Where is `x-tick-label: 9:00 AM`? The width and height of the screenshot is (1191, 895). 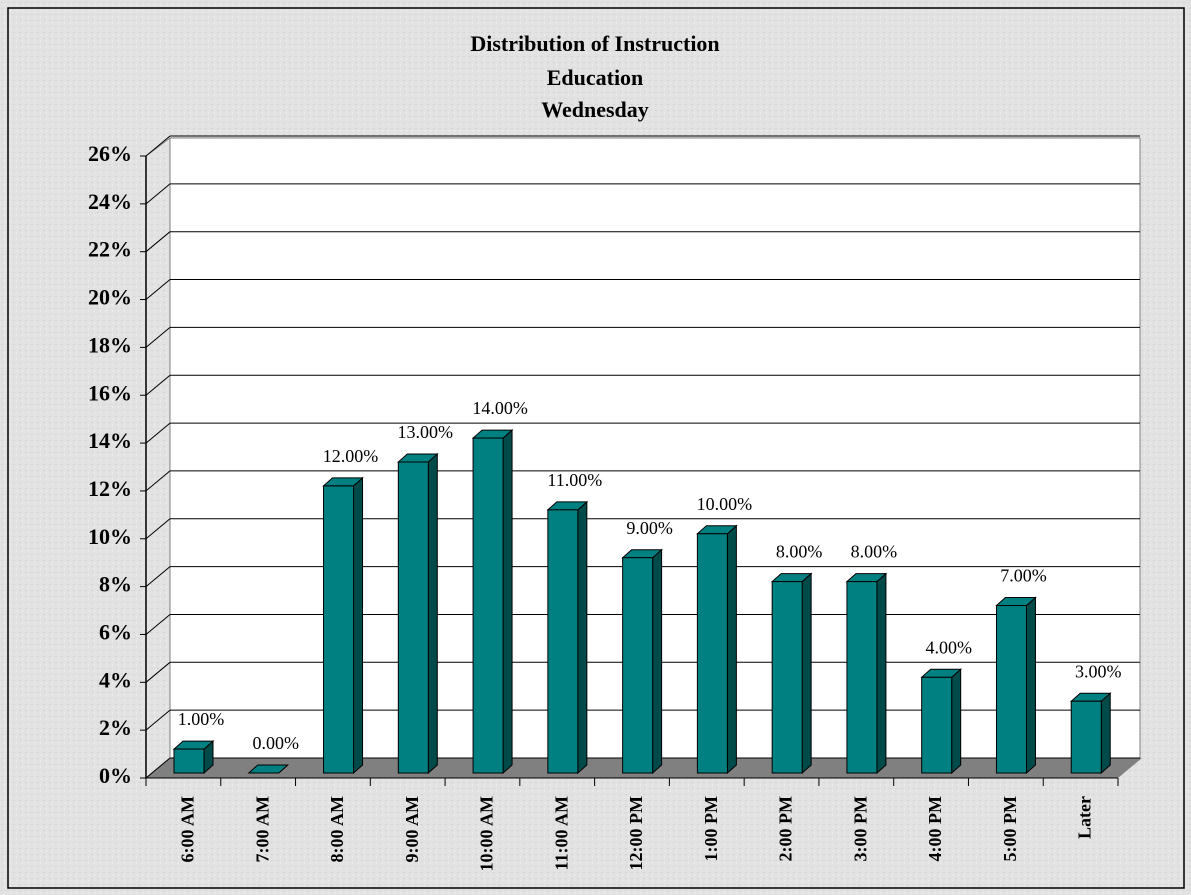 x-tick-label: 9:00 AM is located at coordinates (412, 829).